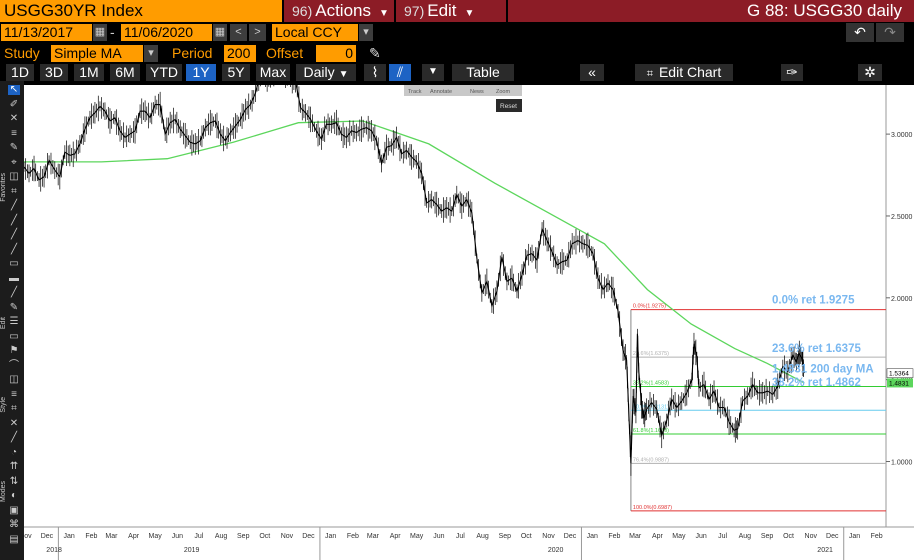 The height and width of the screenshot is (560, 914). What do you see at coordinates (870, 72) in the screenshot?
I see `gear-icon: ✲` at bounding box center [870, 72].